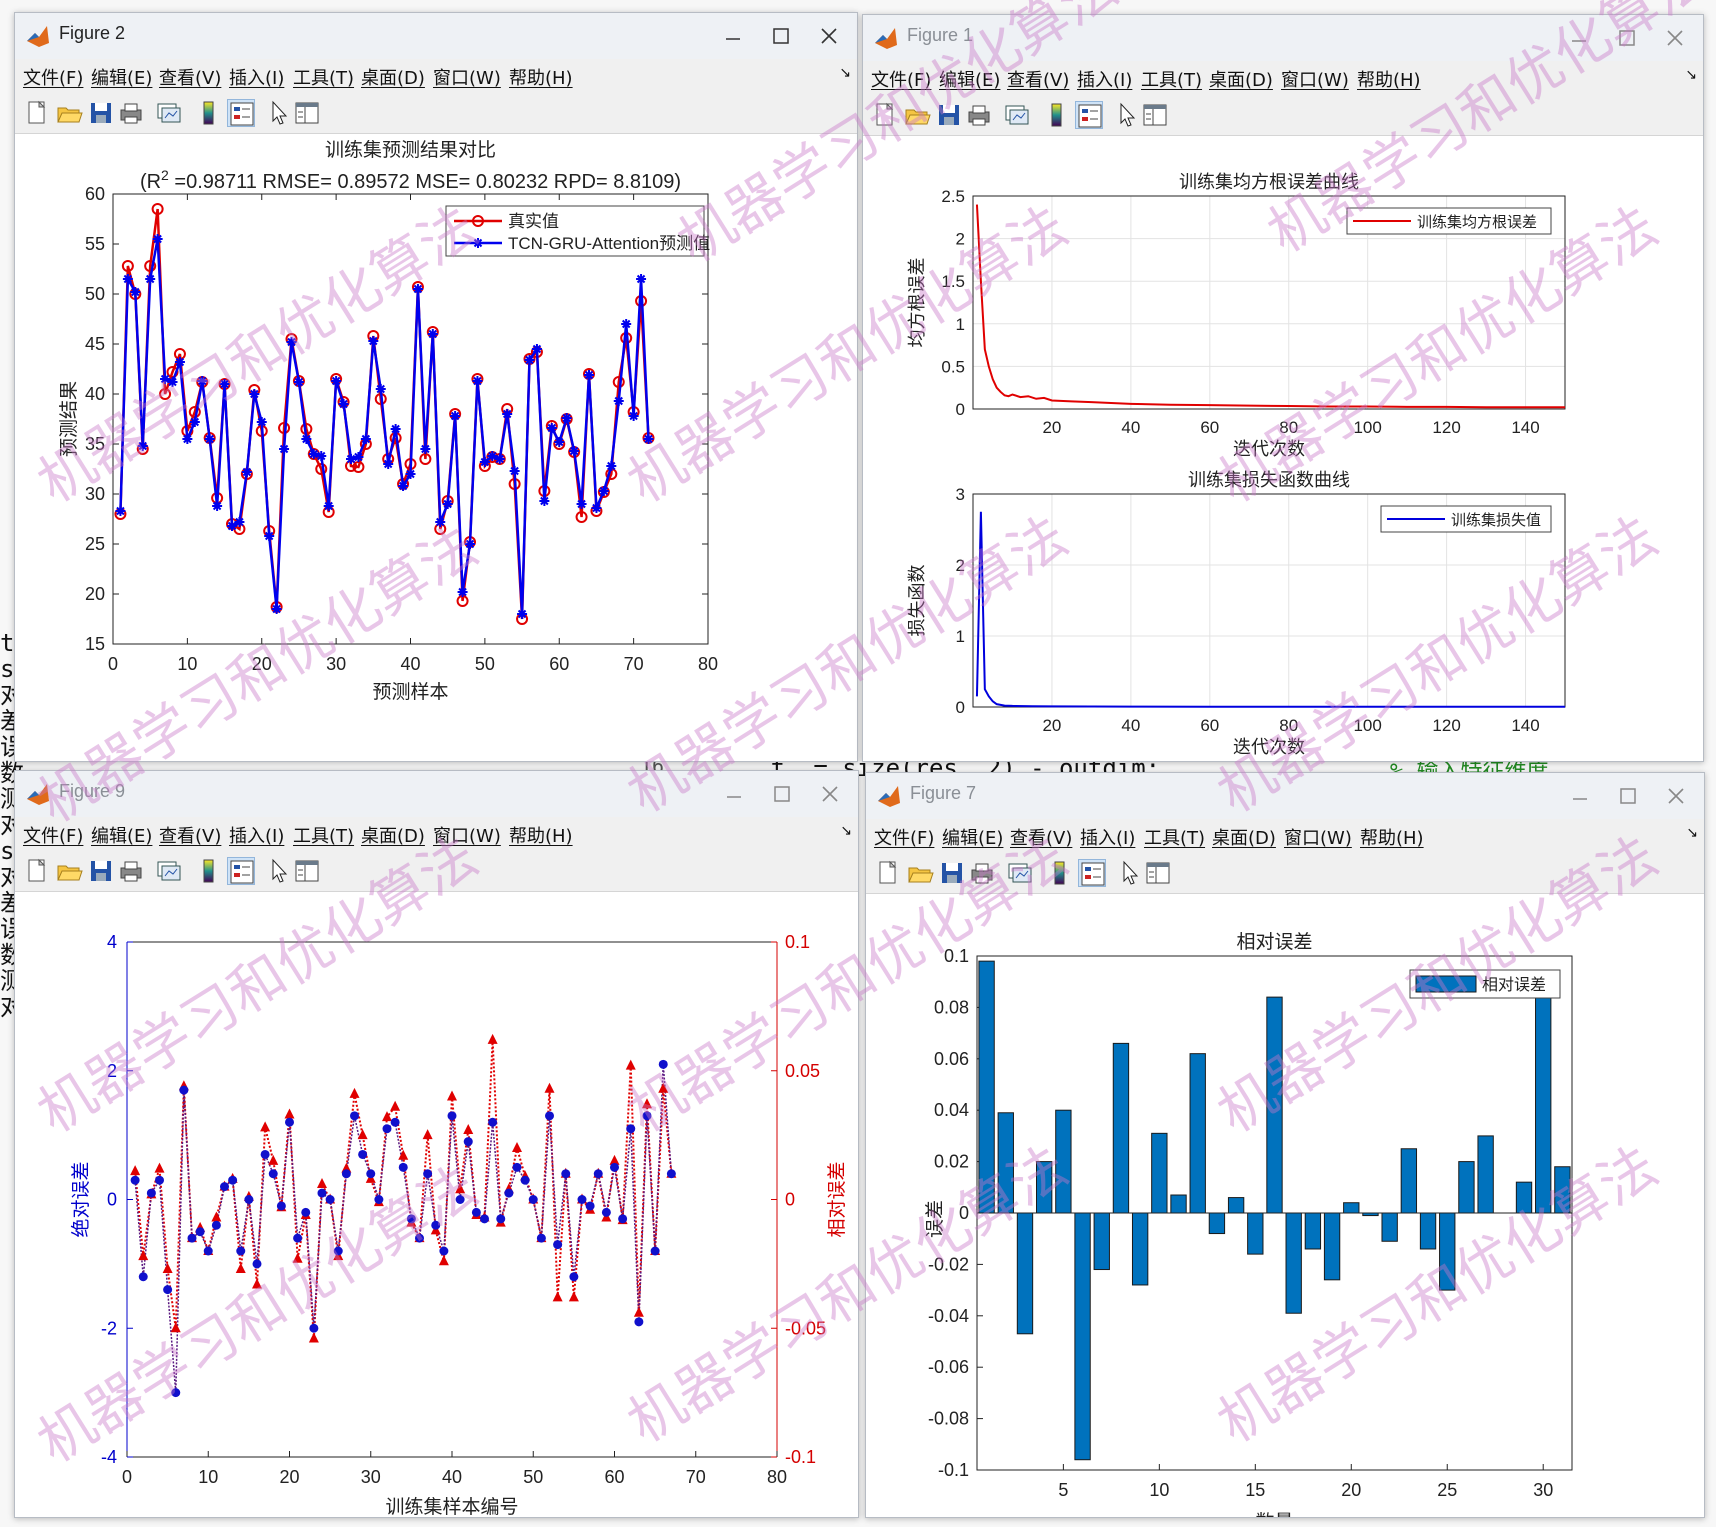  What do you see at coordinates (1447, 1251) in the screenshot?
I see `bar` at bounding box center [1447, 1251].